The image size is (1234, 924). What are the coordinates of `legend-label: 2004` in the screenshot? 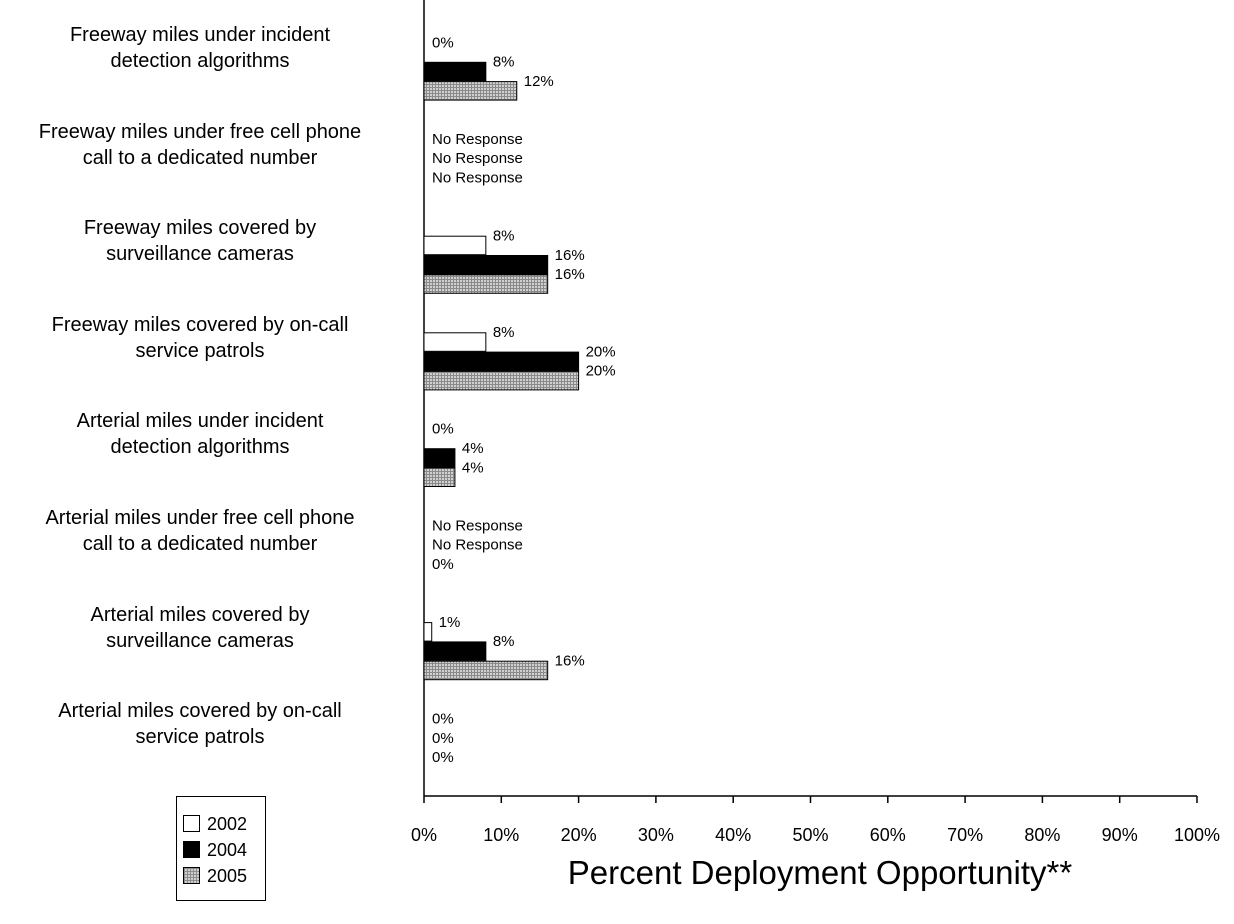 It's located at (227, 850).